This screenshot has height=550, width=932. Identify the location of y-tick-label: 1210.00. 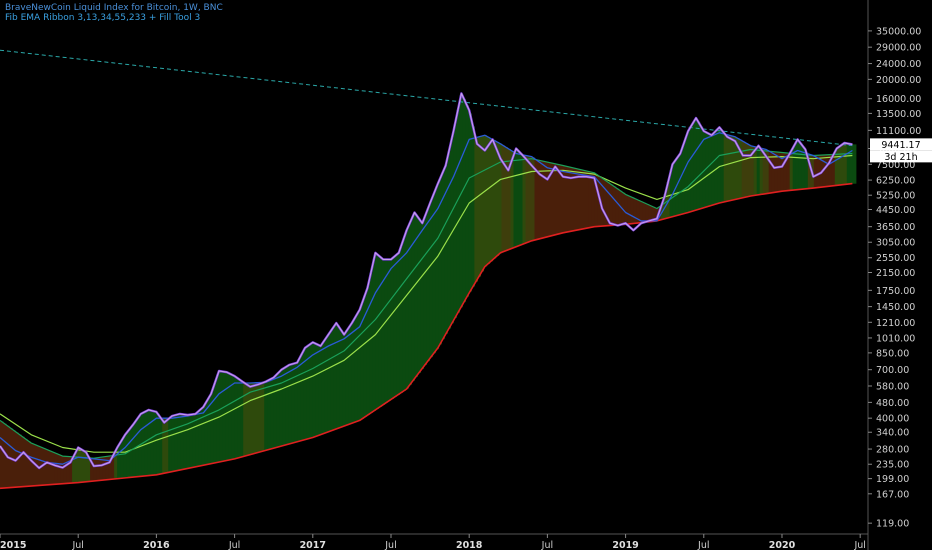
(895, 323).